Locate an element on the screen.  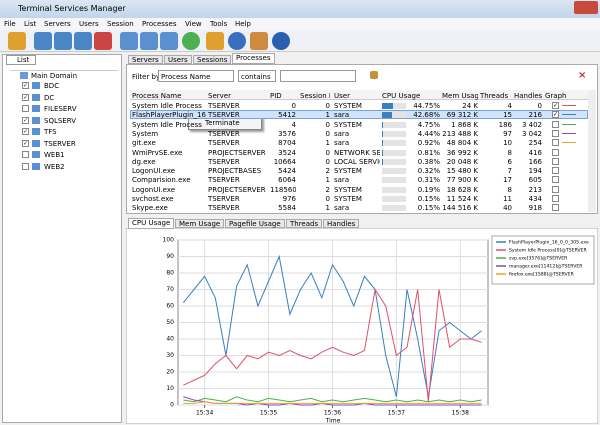
tree-item: FILESERV is located at coordinates (60, 109).